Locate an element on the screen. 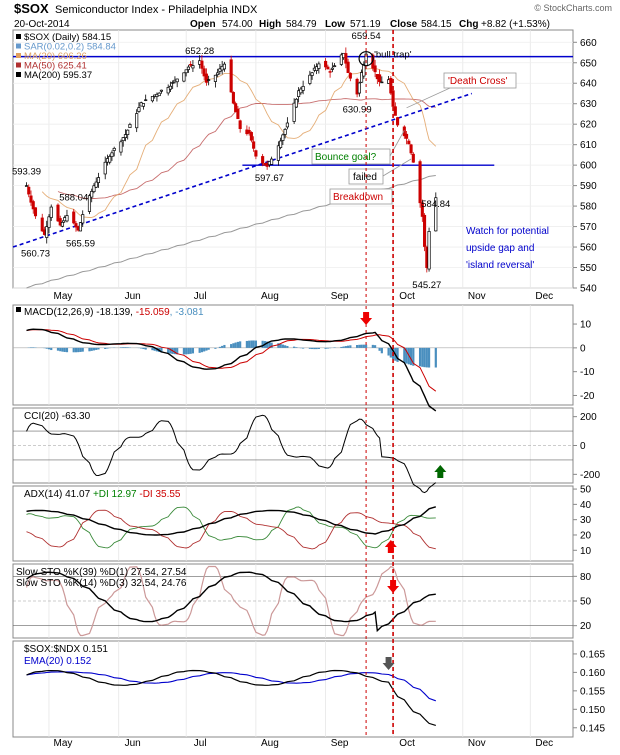  bounce-goal-annotation: Bounce goal? is located at coordinates (346, 157).